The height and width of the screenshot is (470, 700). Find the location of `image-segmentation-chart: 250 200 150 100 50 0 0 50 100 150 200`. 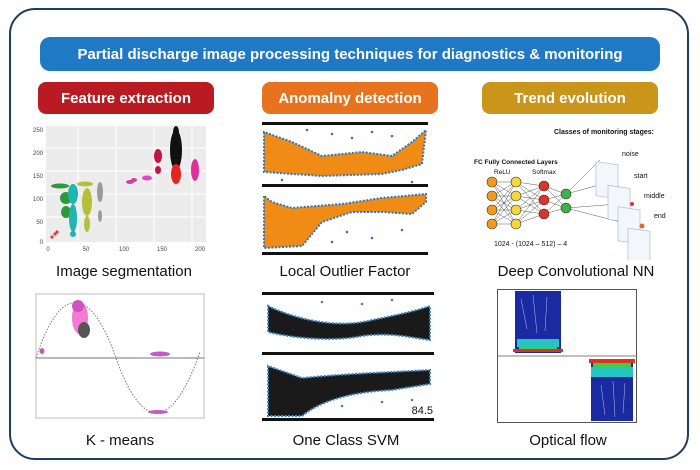

image-segmentation-chart: 250 200 150 100 50 0 0 50 100 150 200 is located at coordinates (119, 189).